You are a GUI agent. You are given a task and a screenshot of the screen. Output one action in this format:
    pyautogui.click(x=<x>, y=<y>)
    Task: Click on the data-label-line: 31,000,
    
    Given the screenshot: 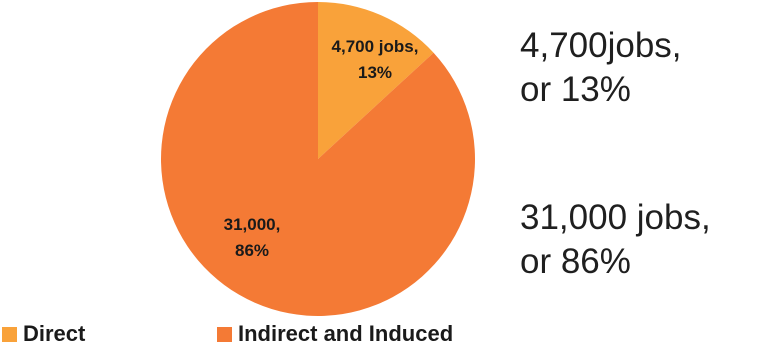 What is the action you would take?
    pyautogui.click(x=252, y=224)
    